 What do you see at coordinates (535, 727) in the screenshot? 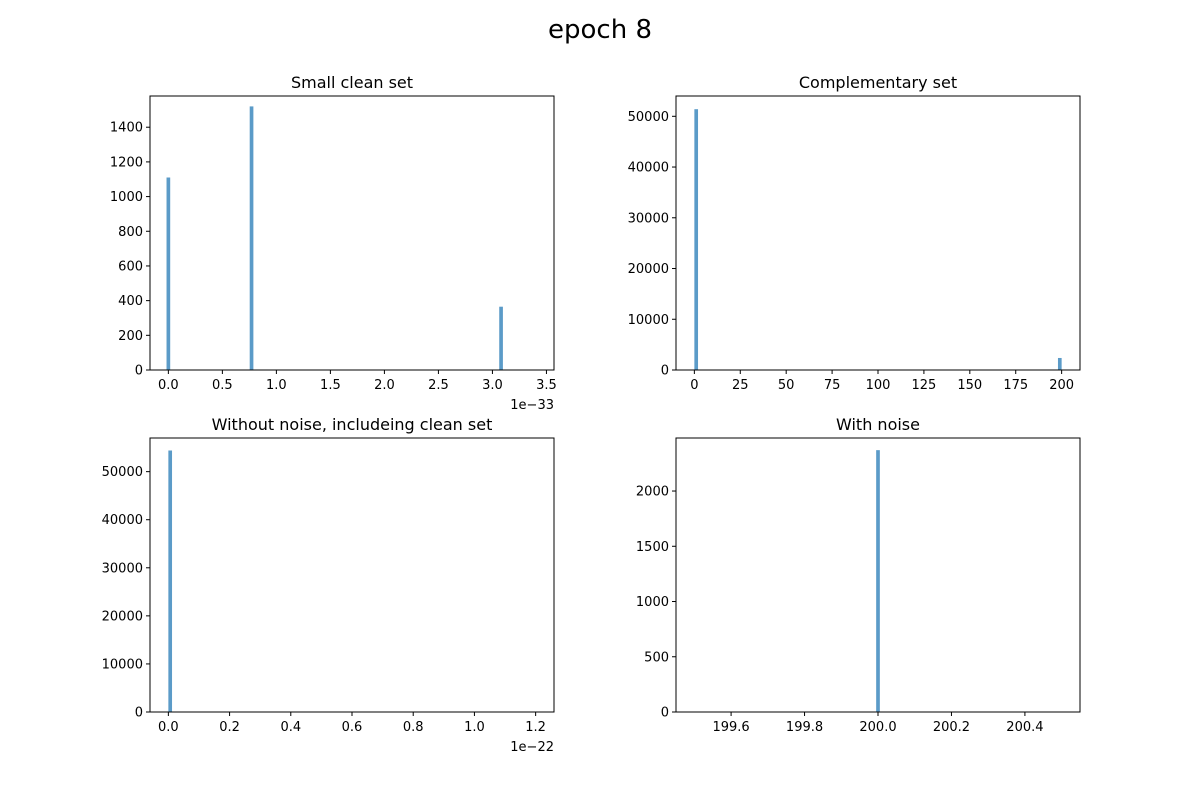
I see `without-noise-xtick-label: 1.2` at bounding box center [535, 727].